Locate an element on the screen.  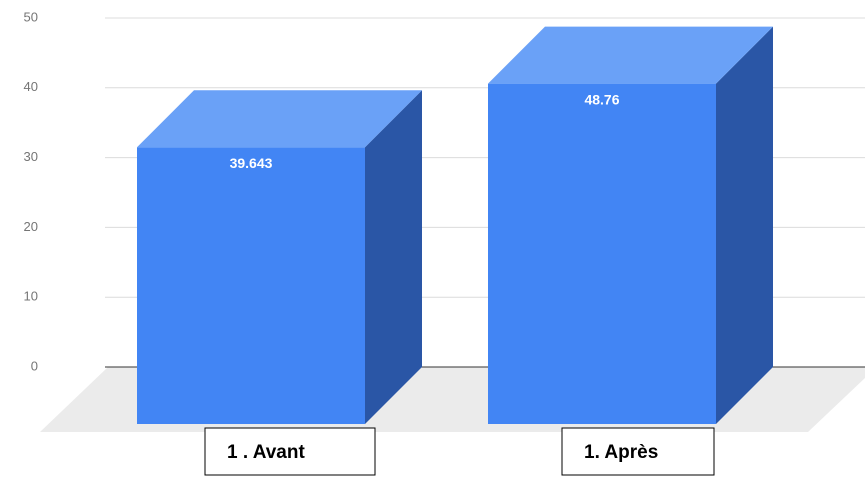
y-tick-label: 10 is located at coordinates (31, 296).